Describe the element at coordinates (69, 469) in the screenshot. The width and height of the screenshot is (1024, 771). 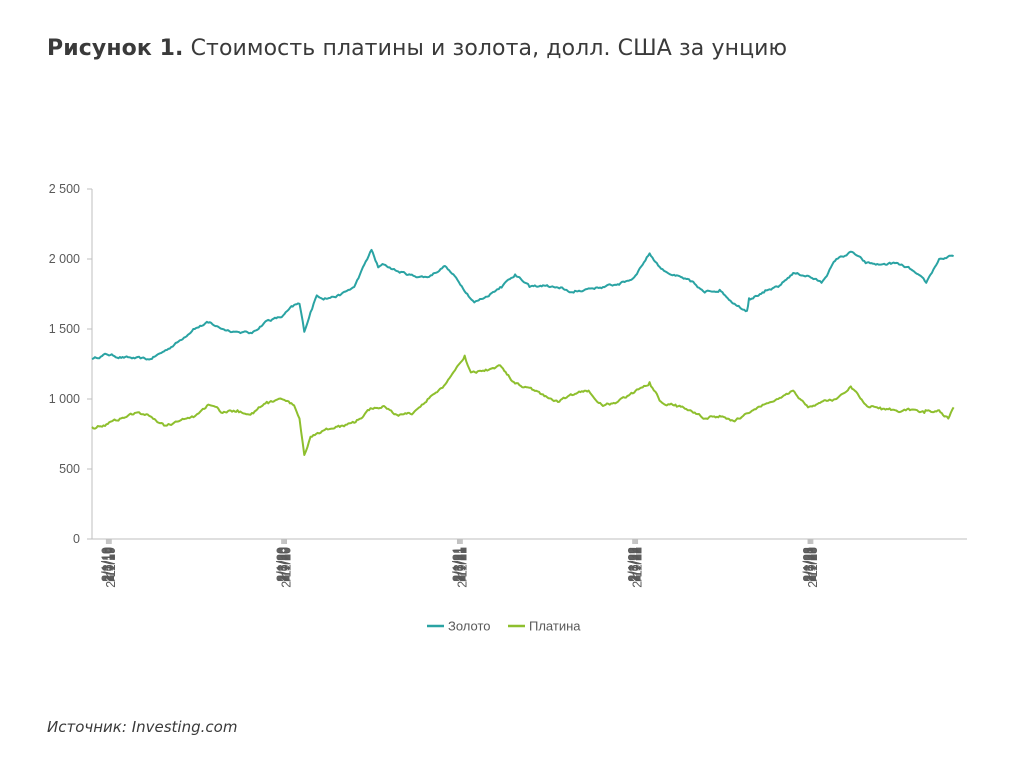
I see `y-tick-label: 500` at that location.